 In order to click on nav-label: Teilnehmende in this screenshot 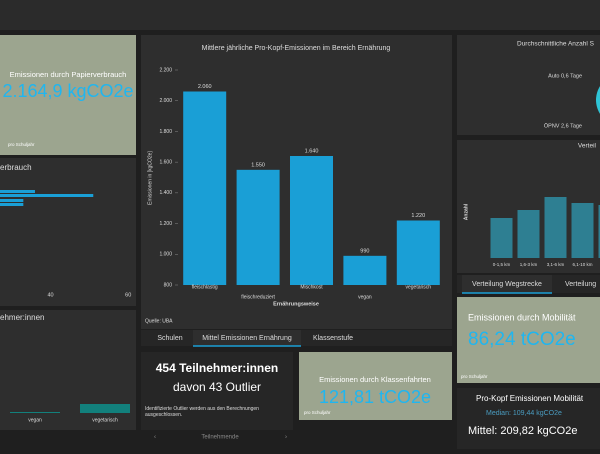, I will do `click(220, 438)`.